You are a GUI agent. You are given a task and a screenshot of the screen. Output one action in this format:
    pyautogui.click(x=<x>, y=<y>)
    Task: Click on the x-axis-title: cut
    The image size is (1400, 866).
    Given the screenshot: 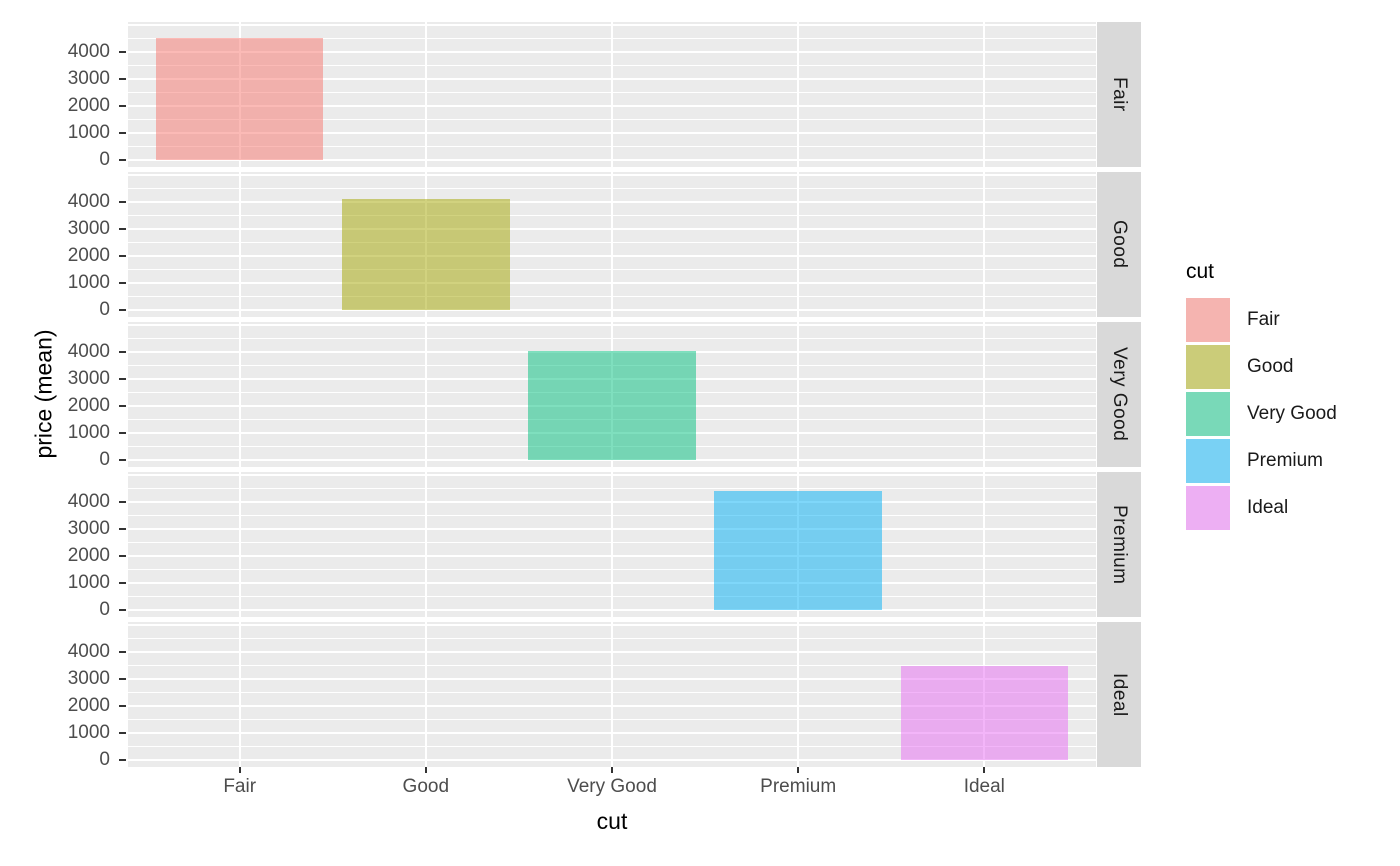 What is the action you would take?
    pyautogui.click(x=612, y=821)
    